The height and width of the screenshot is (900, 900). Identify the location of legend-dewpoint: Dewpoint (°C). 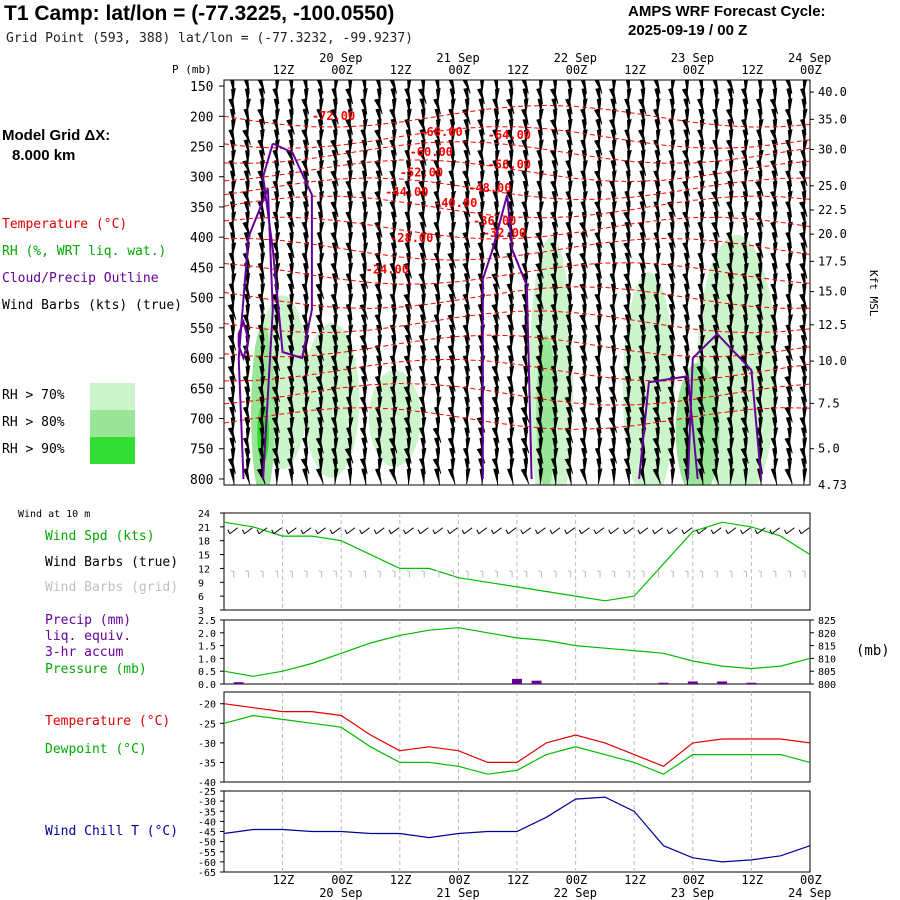
(96, 749).